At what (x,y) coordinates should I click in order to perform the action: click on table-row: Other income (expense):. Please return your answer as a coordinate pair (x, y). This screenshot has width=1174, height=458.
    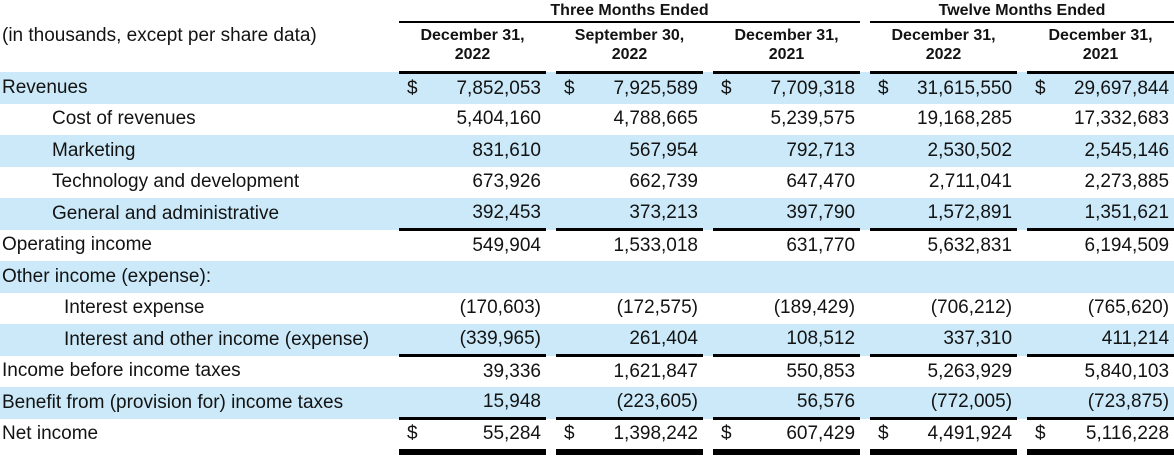
    Looking at the image, I should click on (587, 277).